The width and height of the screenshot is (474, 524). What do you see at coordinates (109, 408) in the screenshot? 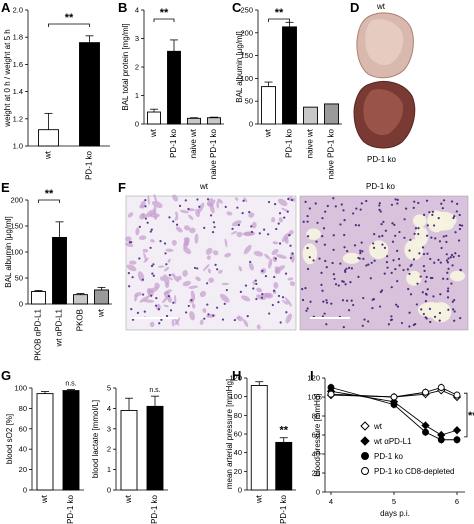
I see `y-tick-label: 4` at bounding box center [109, 408].